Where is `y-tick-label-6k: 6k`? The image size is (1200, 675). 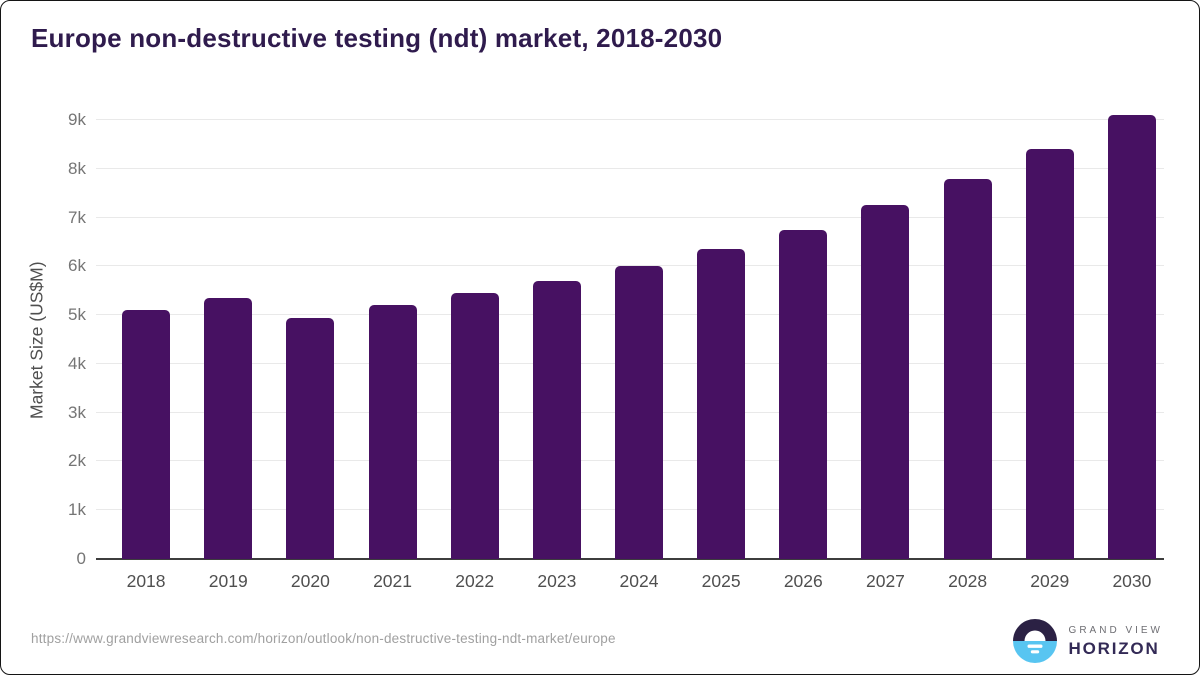 y-tick-label-6k: 6k is located at coordinates (77, 266).